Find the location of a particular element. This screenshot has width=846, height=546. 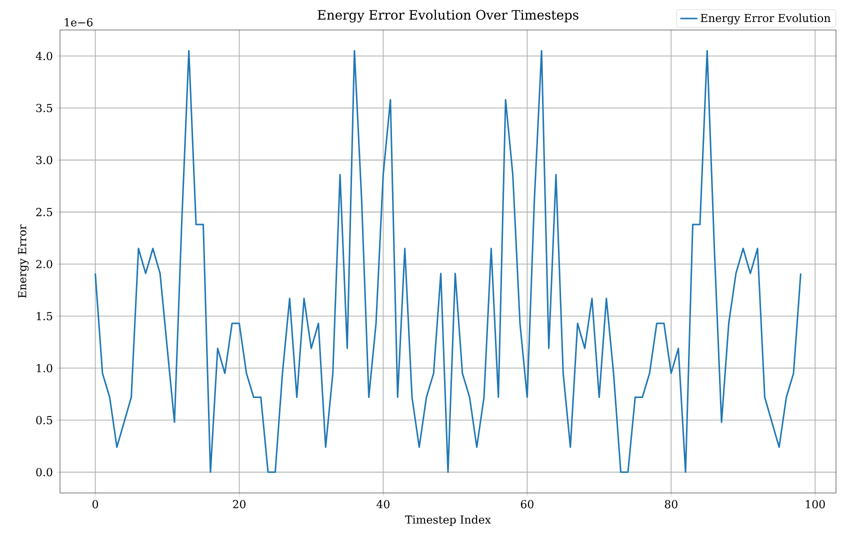

y-tick-label: 2.0 is located at coordinates (44, 264).